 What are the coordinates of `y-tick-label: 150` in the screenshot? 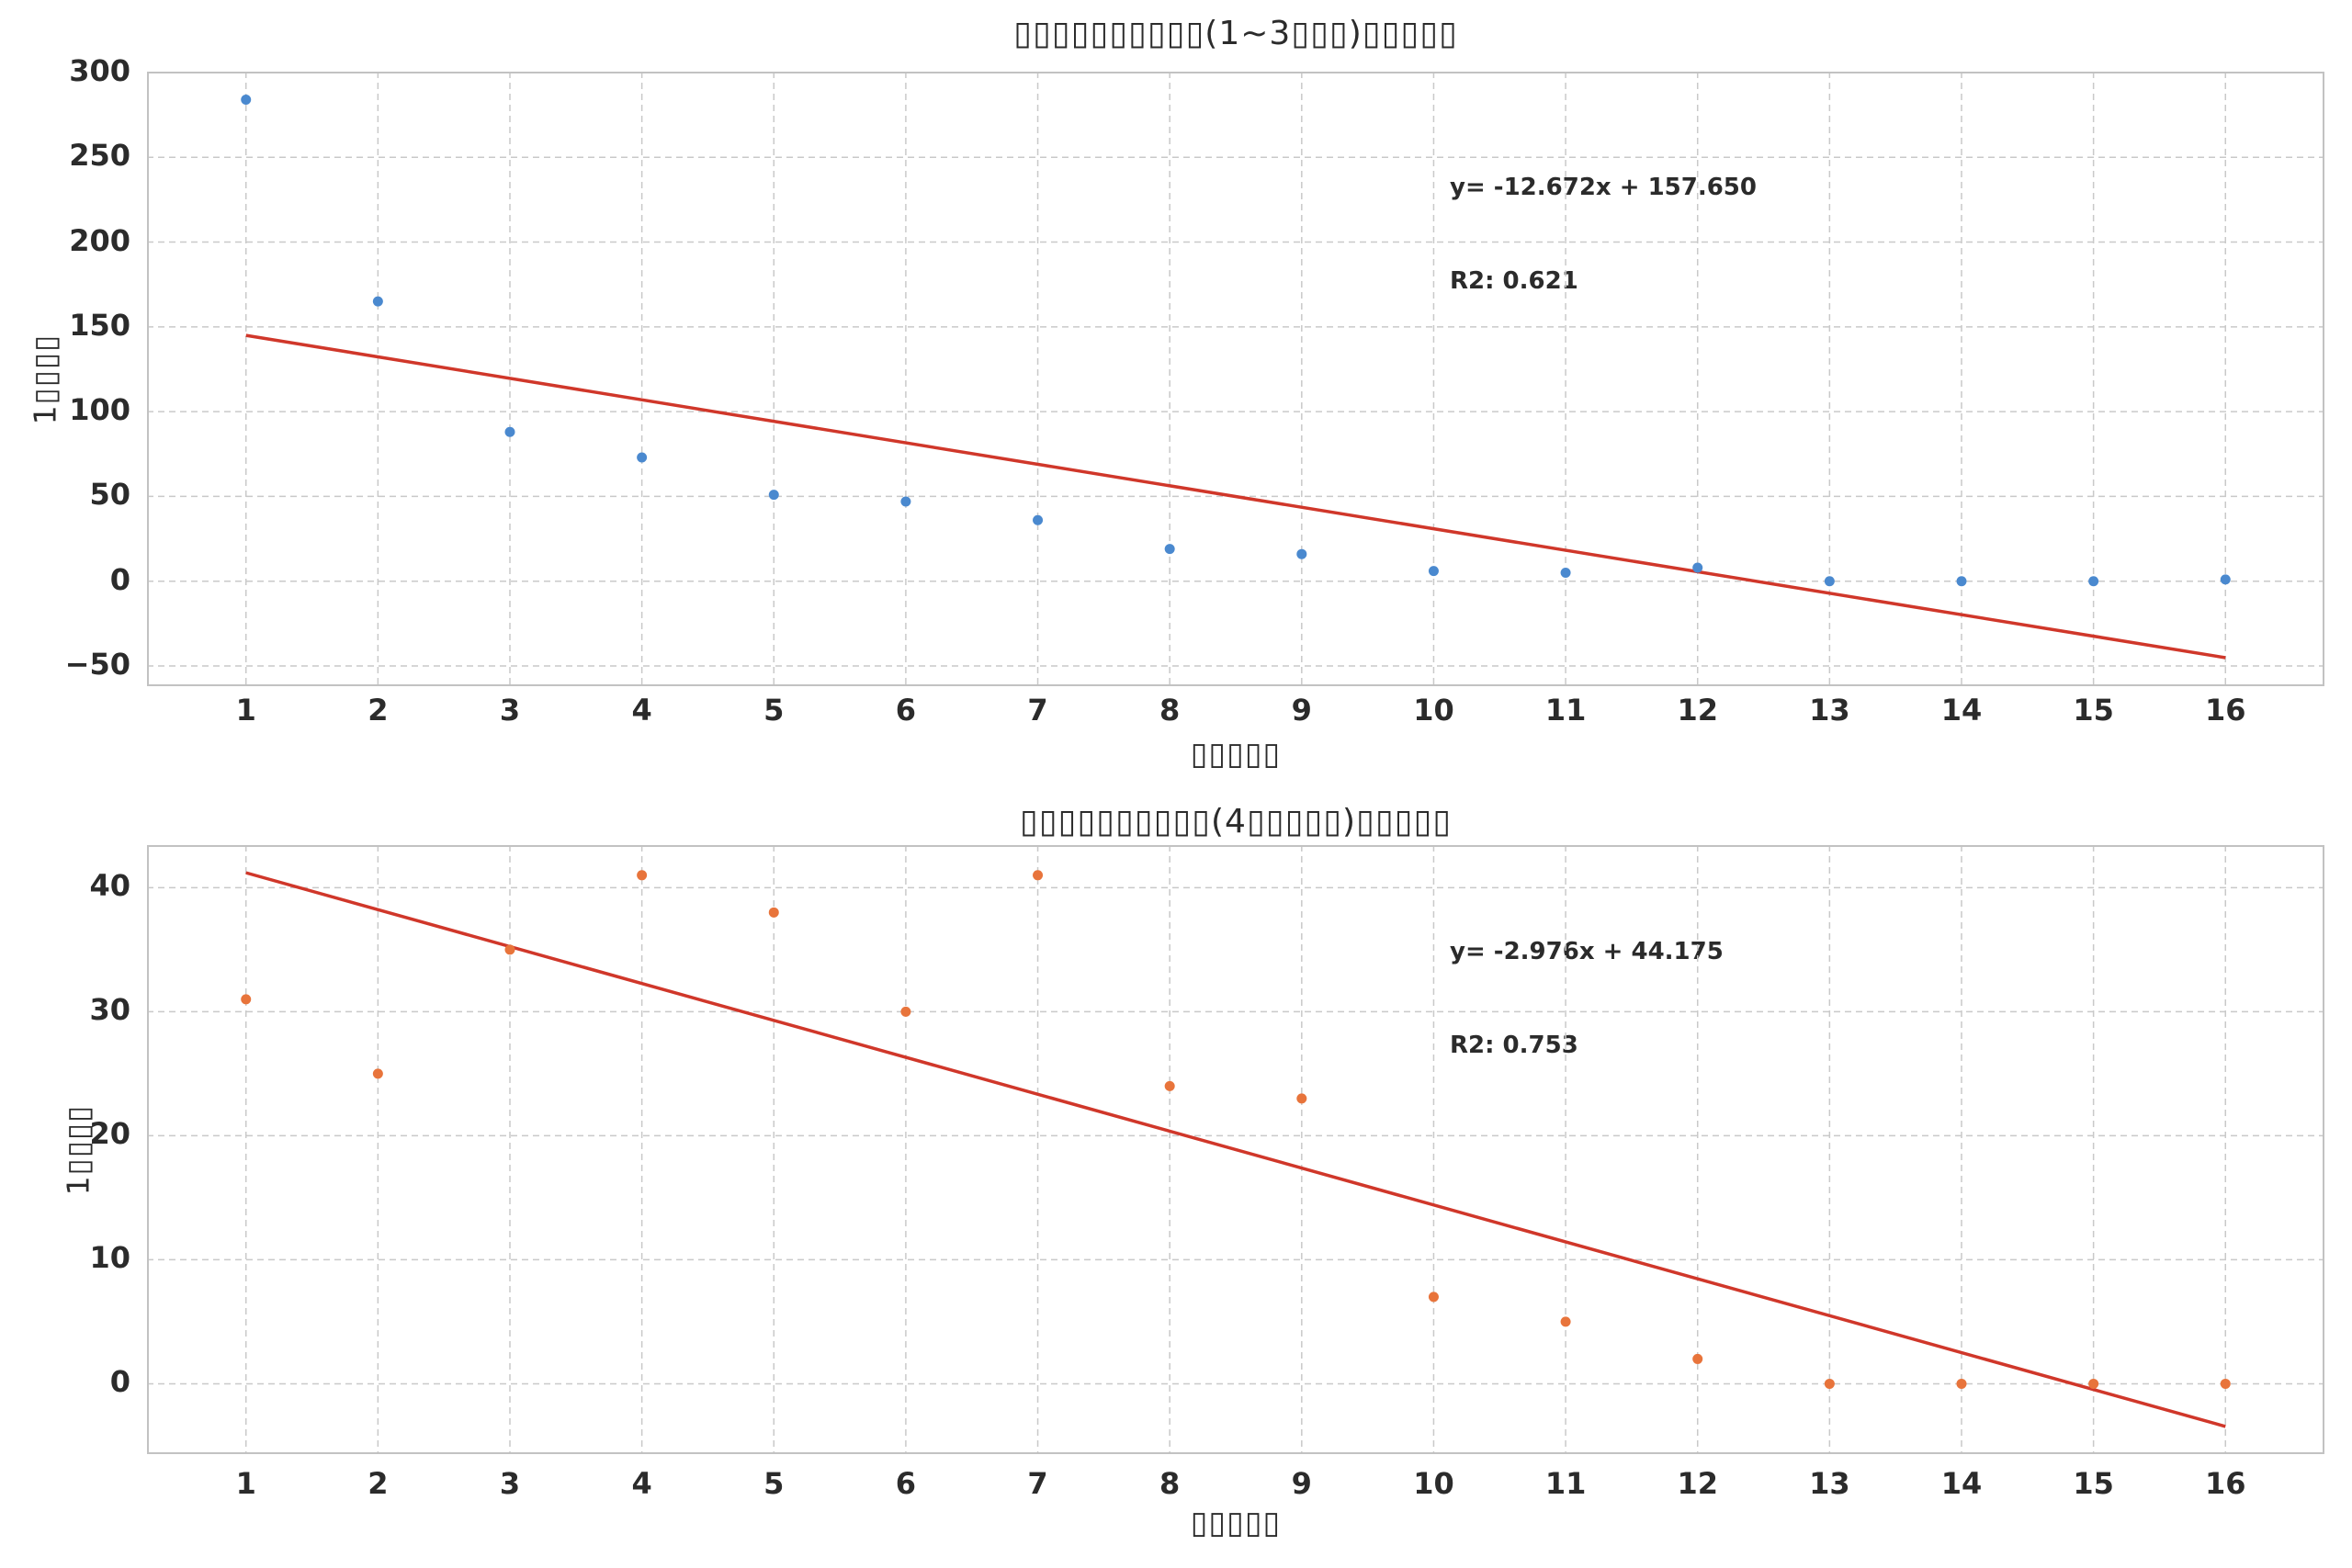 It's located at (99, 325).